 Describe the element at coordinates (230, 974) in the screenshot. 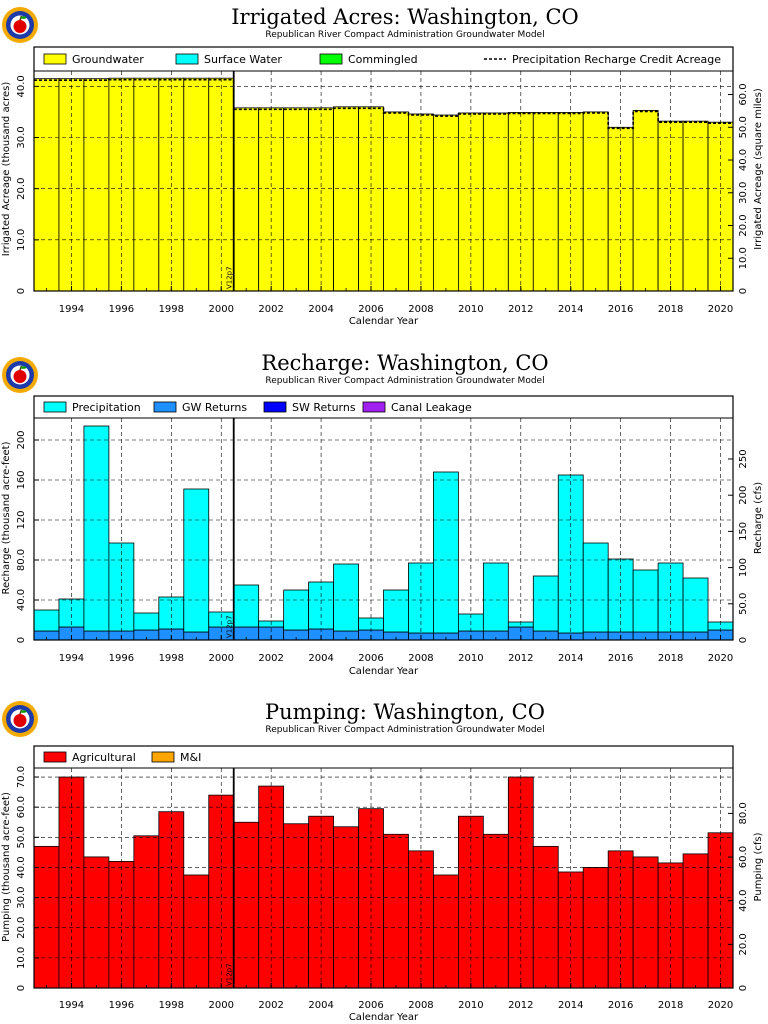

I see `marker-label: V12p7` at that location.